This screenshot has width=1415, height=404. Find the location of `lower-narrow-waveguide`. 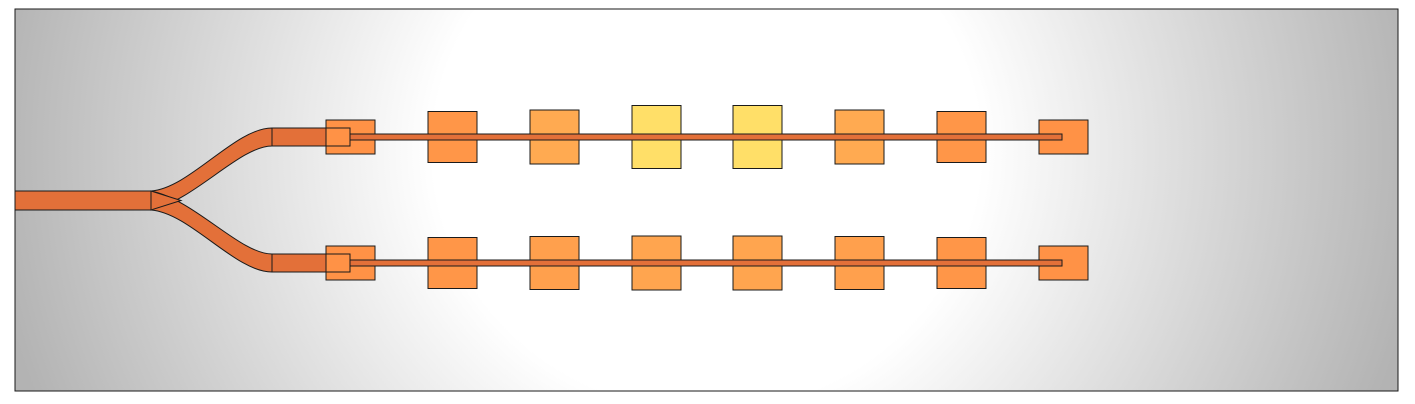

lower-narrow-waveguide is located at coordinates (706, 263).